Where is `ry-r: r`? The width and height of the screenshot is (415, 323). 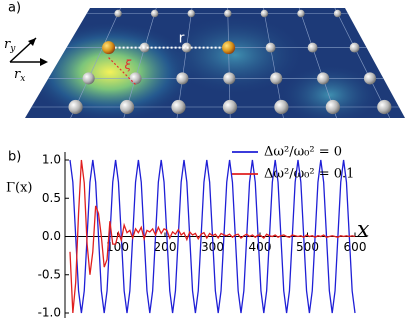
ry-r: r is located at coordinates (7, 44).